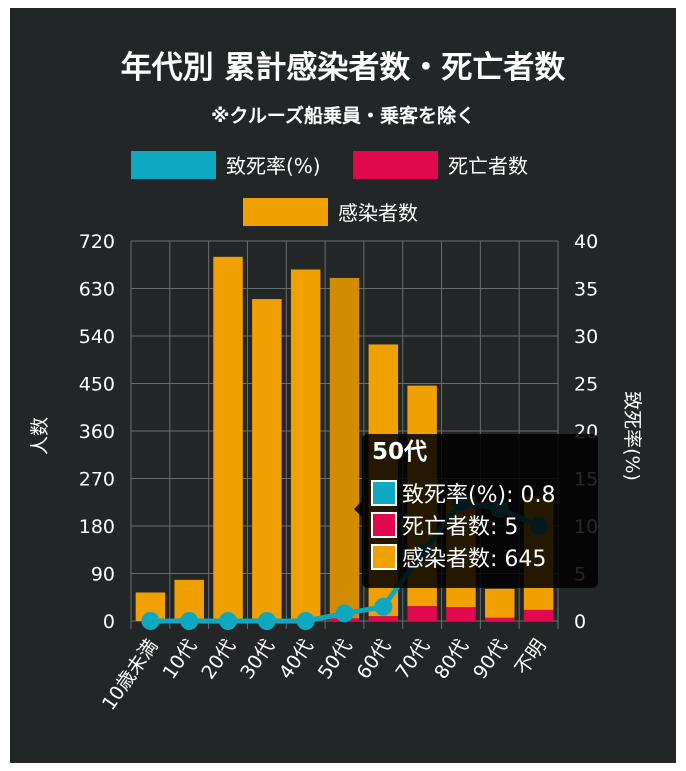  Describe the element at coordinates (586, 242) in the screenshot. I see `y2-tick-label: 40` at that location.